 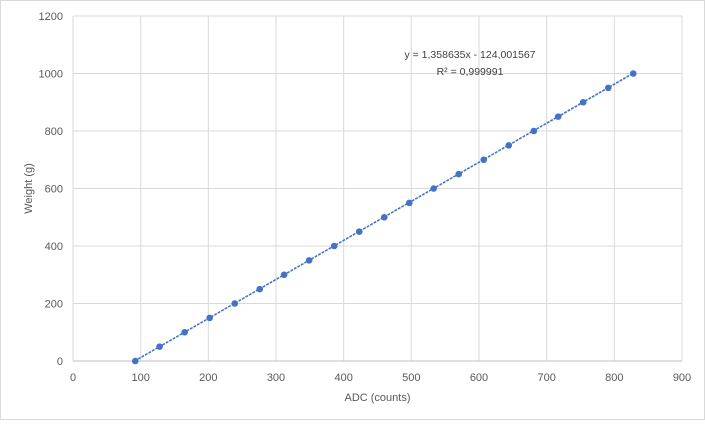 What do you see at coordinates (29, 188) in the screenshot?
I see `y-axis-title: Weight (g)` at bounding box center [29, 188].